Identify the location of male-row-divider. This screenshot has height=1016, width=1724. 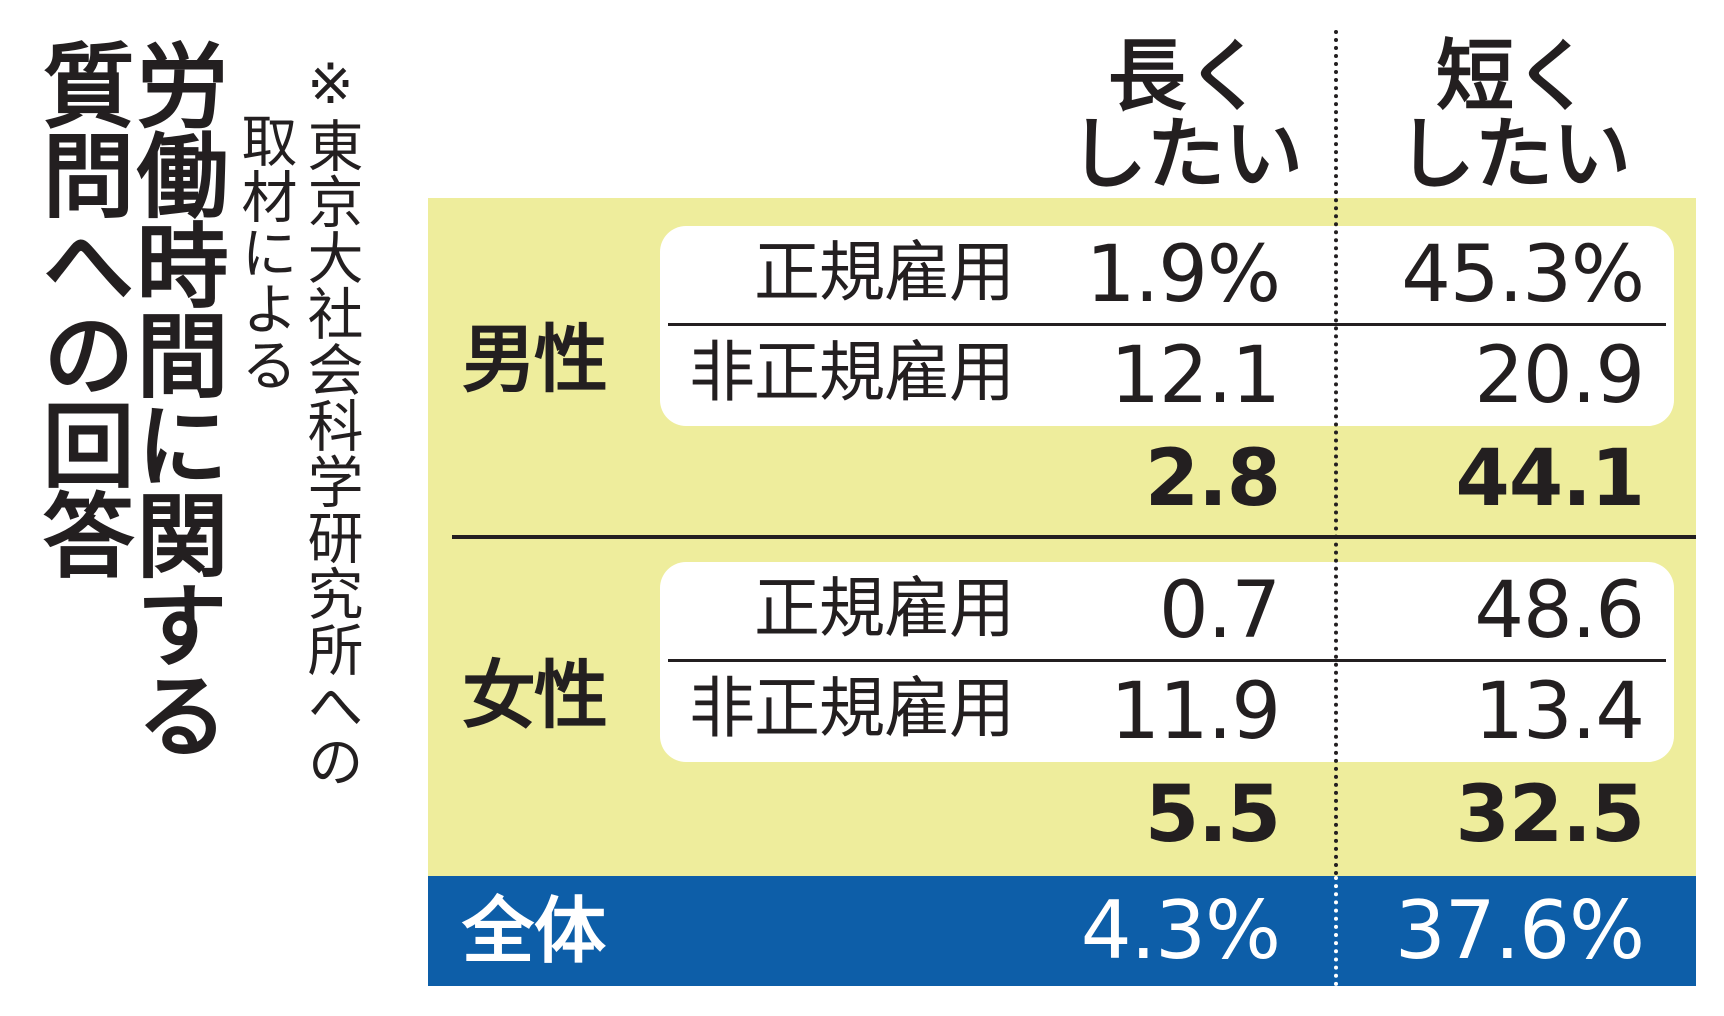
(1167, 324).